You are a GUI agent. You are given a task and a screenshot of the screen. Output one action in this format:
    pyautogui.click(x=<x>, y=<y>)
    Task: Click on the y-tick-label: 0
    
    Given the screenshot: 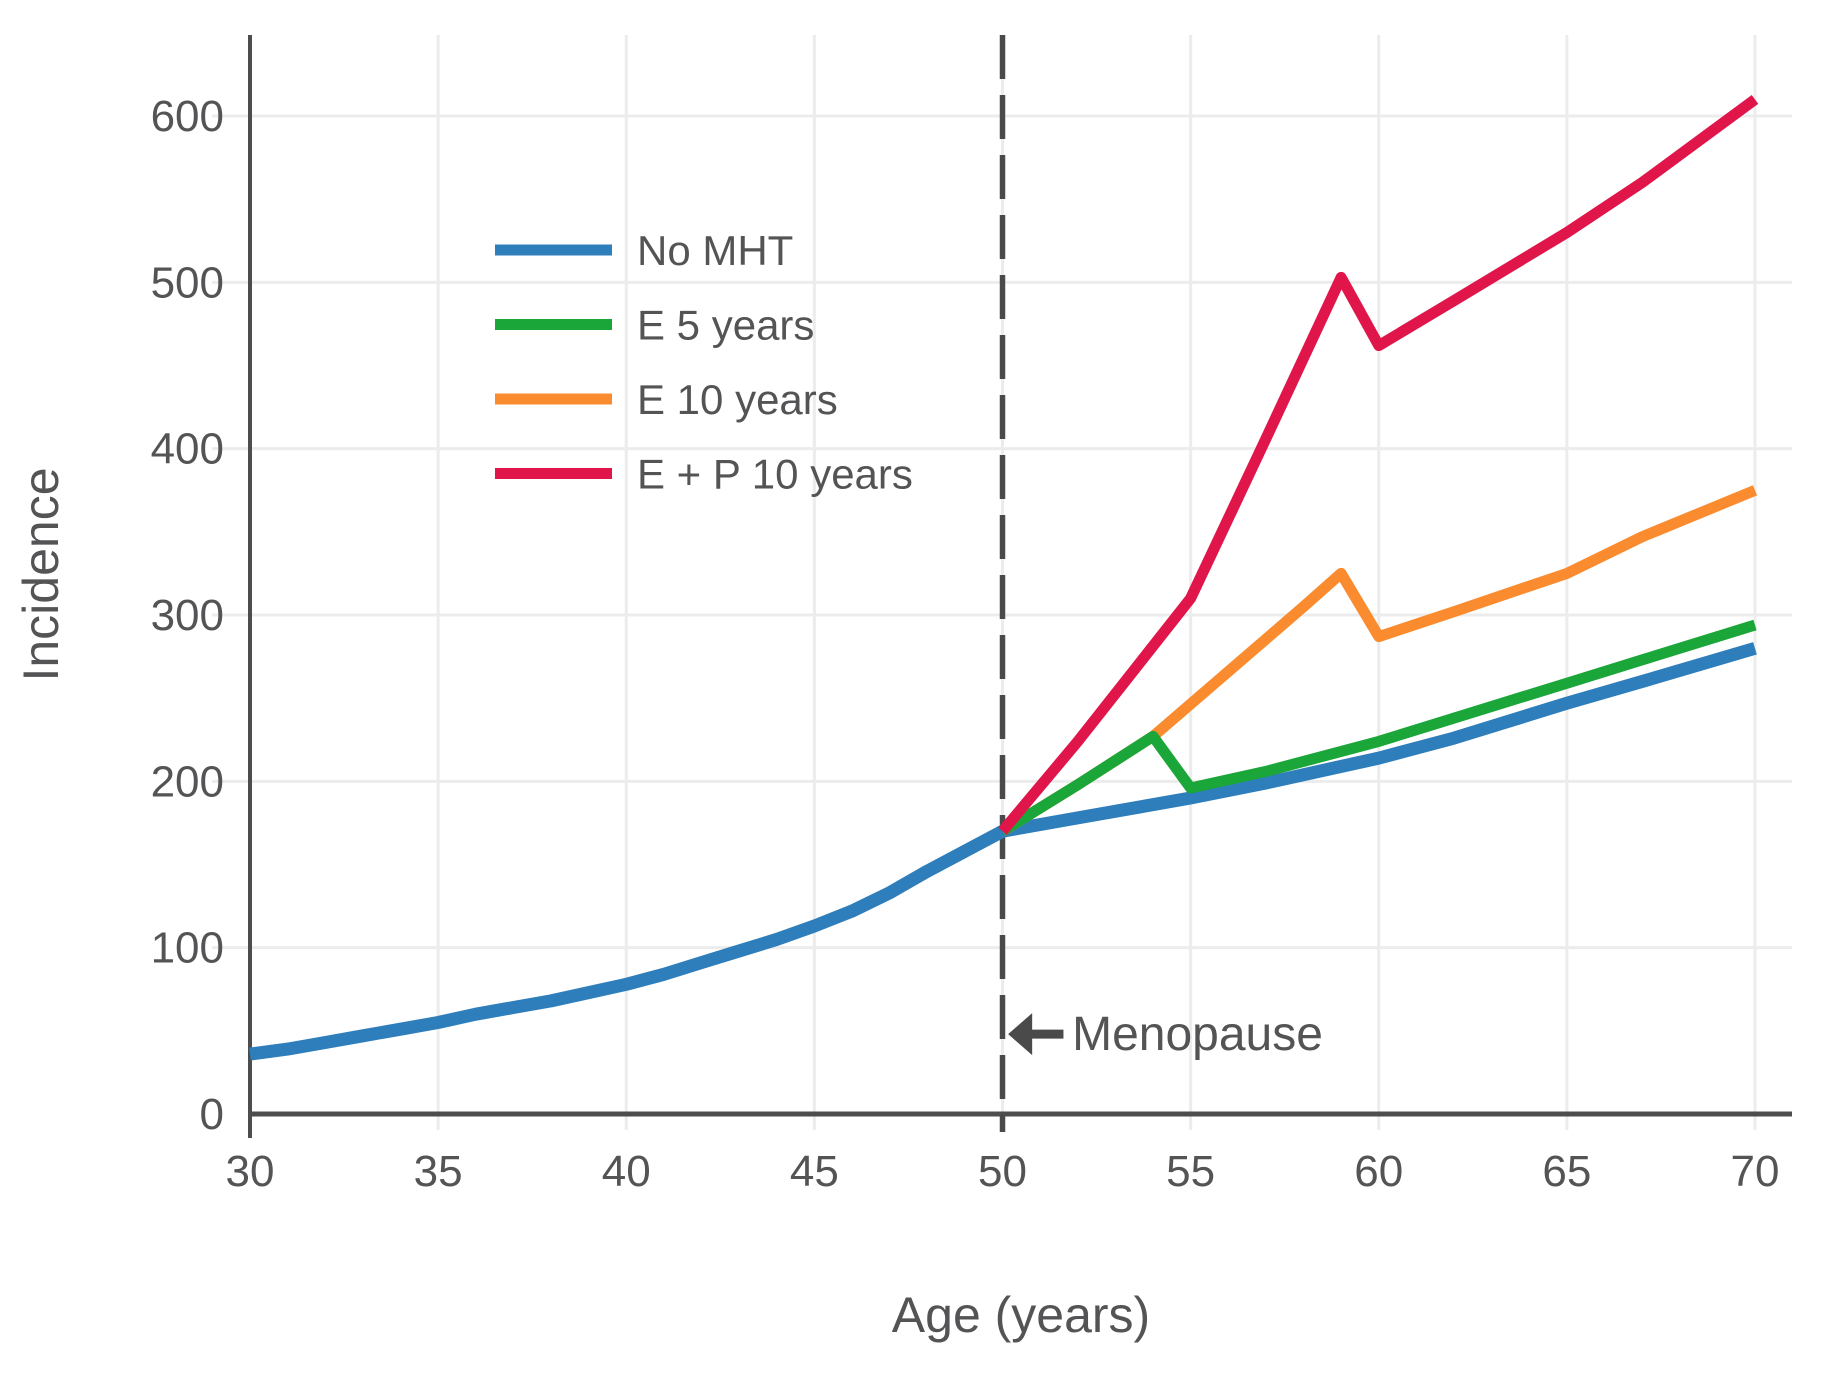 What is the action you would take?
    pyautogui.click(x=212, y=1114)
    